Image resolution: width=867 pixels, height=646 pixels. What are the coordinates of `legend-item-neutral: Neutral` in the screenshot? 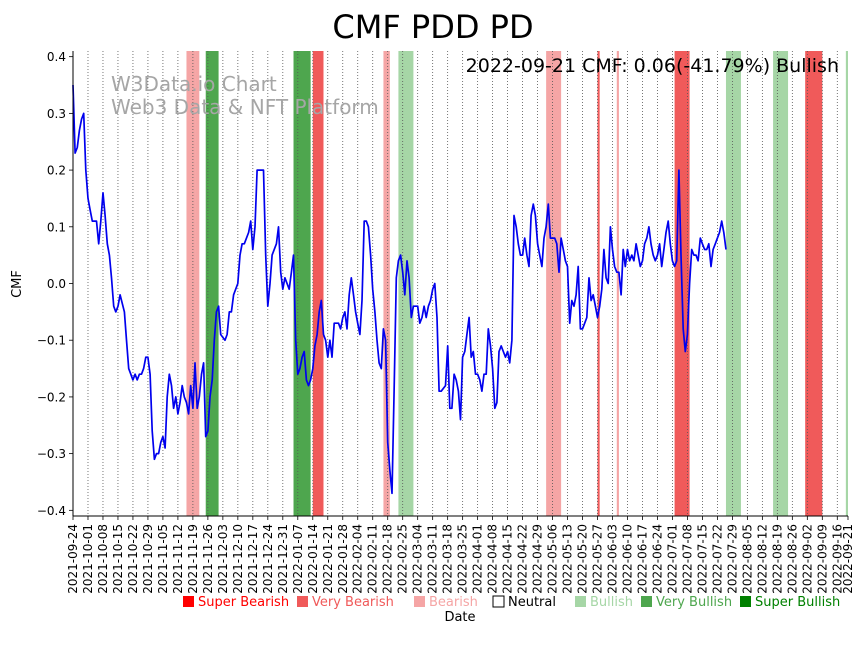 It's located at (524, 602).